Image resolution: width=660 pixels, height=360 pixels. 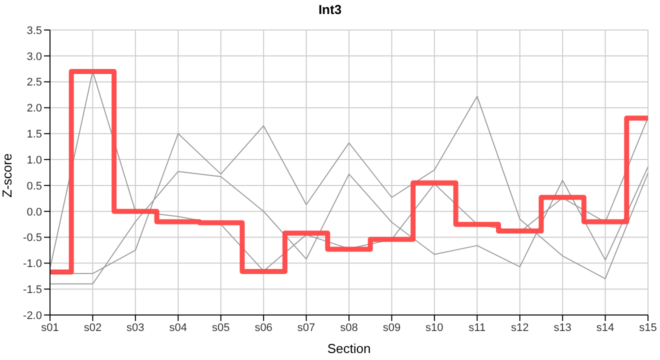 I want to click on x-tick-label: s06, so click(x=263, y=328).